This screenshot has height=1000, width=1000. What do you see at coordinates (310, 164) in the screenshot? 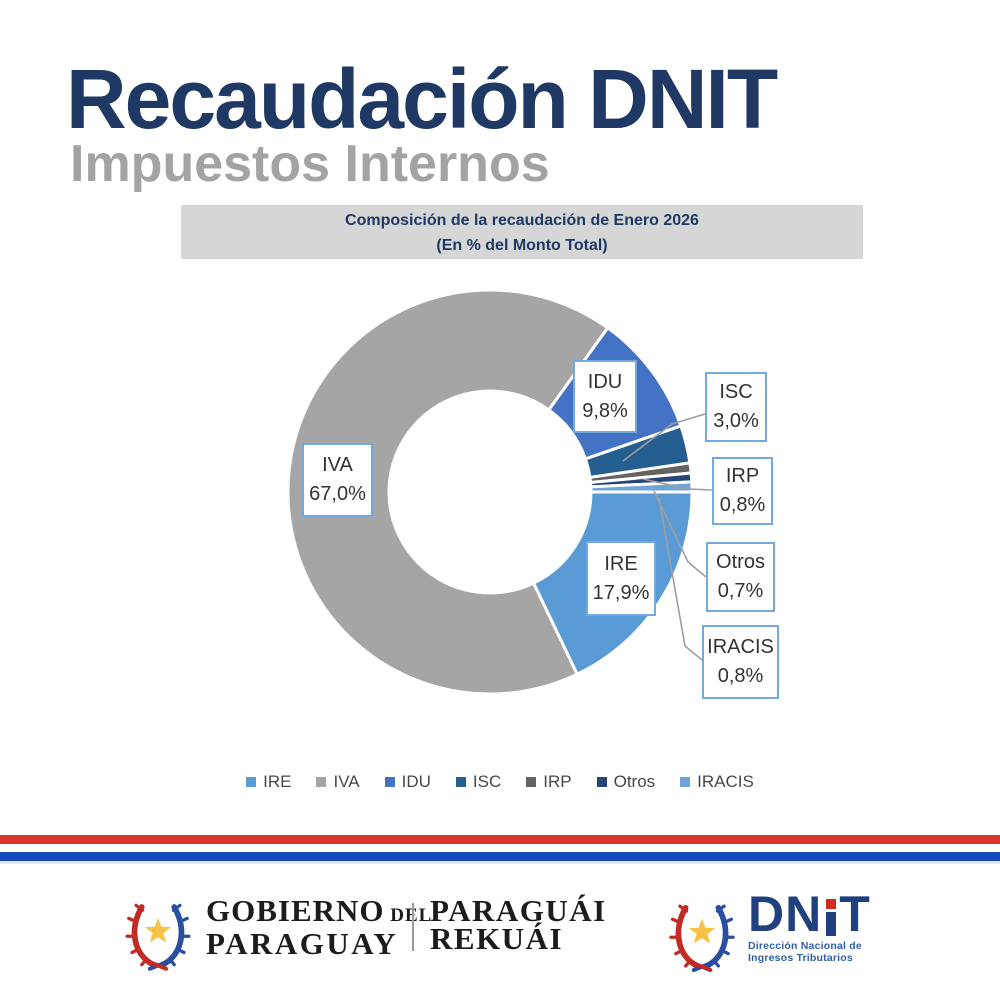
I see `page-subtitle: Impuestos Internos` at bounding box center [310, 164].